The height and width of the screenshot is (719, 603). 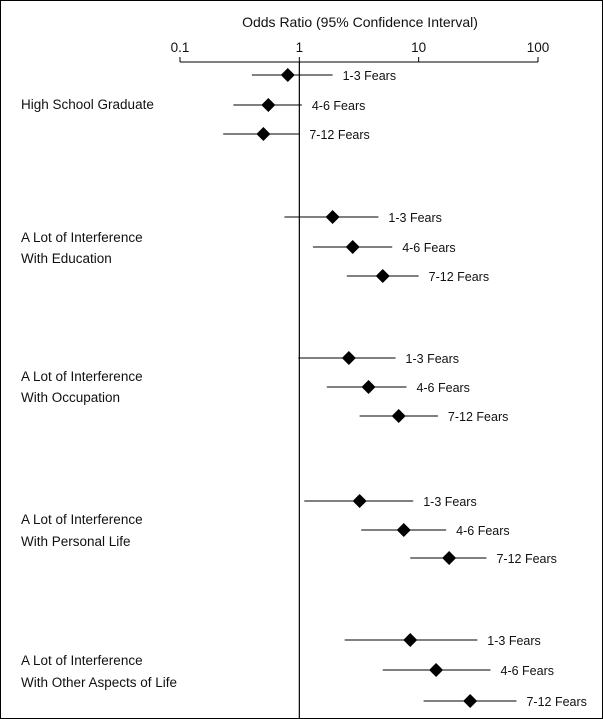 What do you see at coordinates (300, 47) in the screenshot?
I see `x-tick-label: 1` at bounding box center [300, 47].